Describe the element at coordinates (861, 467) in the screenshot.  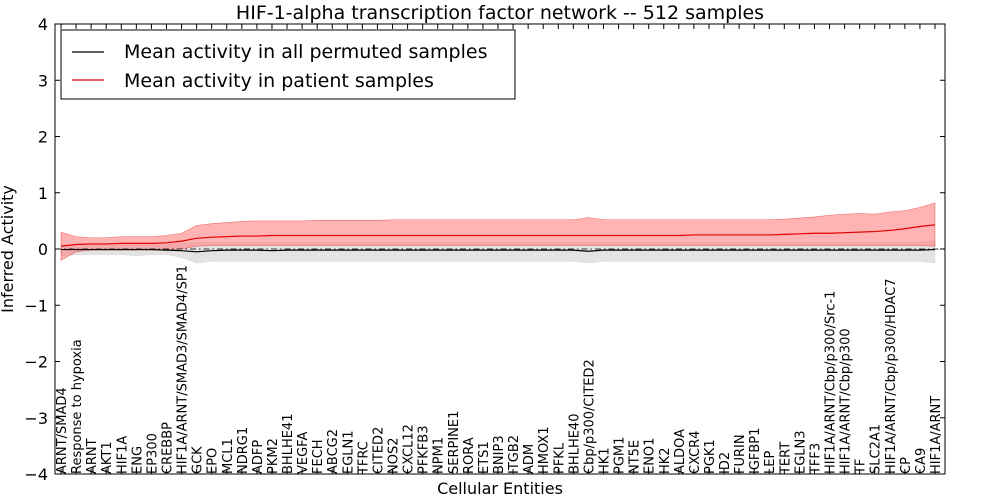
I see `x-tick-label: TF` at that location.